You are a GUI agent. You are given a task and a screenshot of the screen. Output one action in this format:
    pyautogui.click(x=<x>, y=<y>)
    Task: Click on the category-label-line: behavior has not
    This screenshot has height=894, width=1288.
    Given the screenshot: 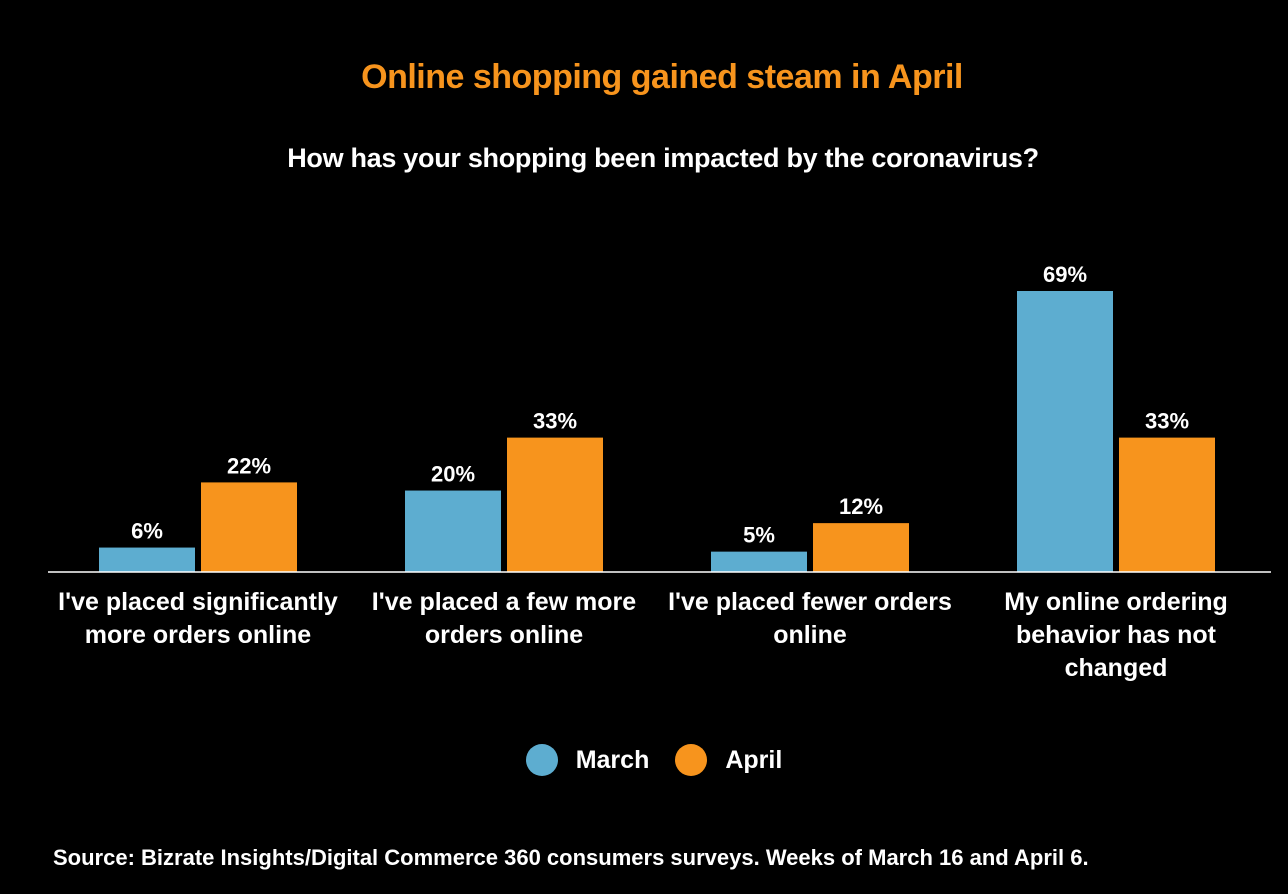 What is the action you would take?
    pyautogui.click(x=1116, y=635)
    